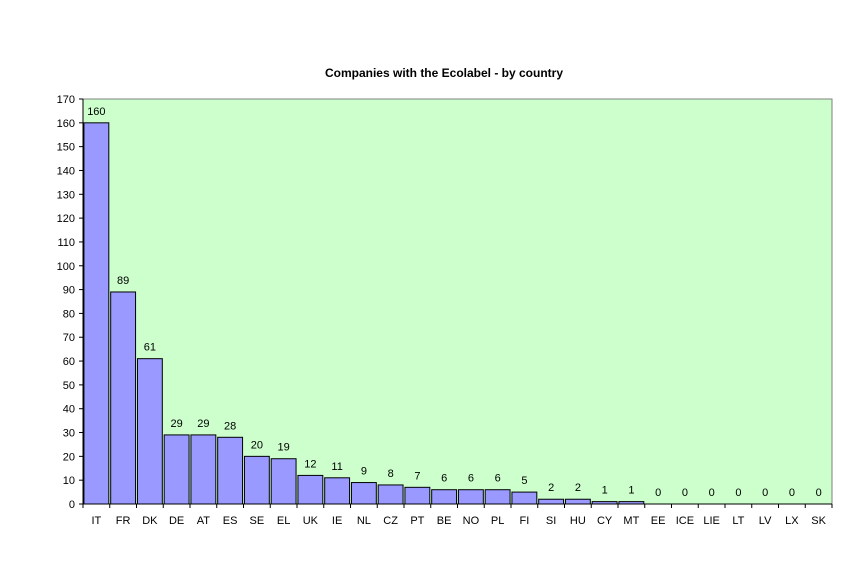  Describe the element at coordinates (364, 472) in the screenshot. I see `data-label: 9` at that location.